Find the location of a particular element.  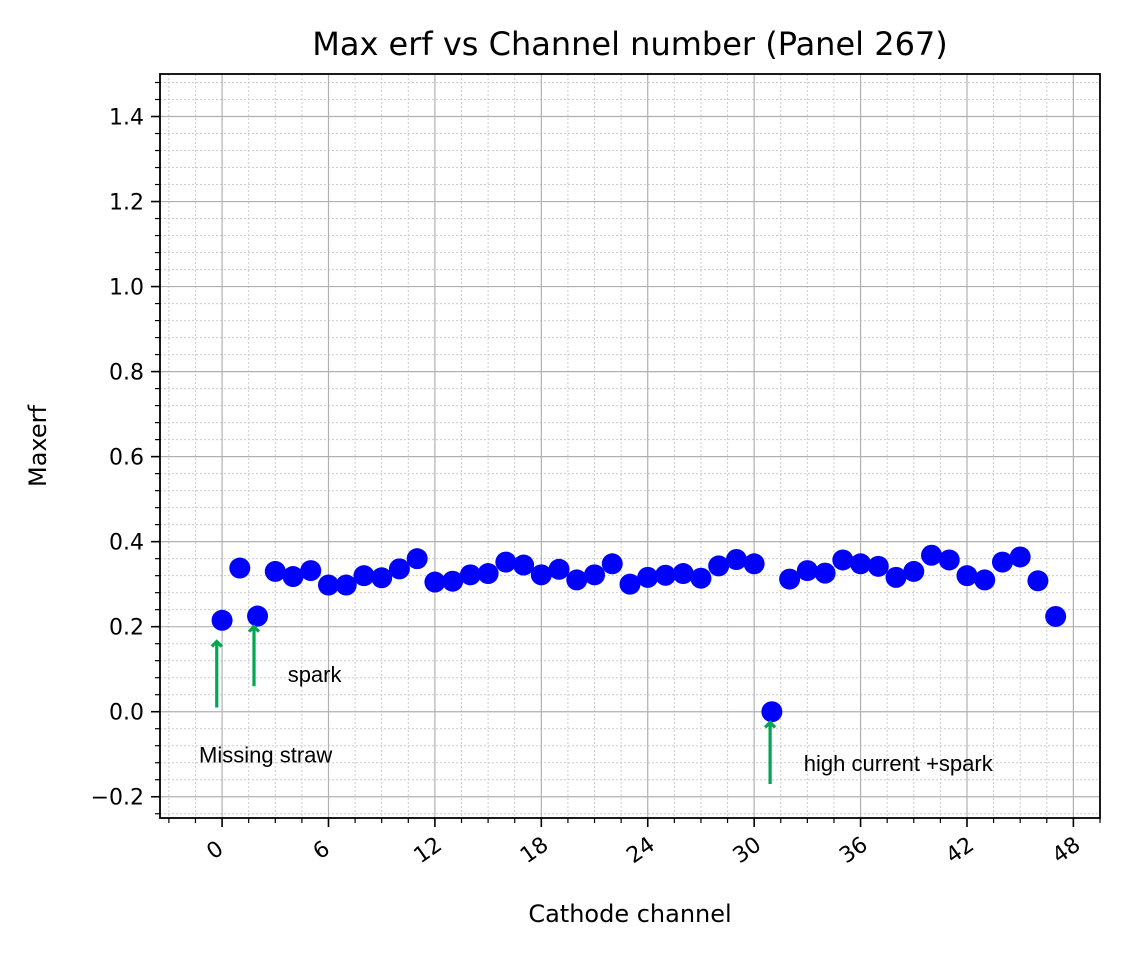

x-axis-label: Cathode channel is located at coordinates (629, 914).